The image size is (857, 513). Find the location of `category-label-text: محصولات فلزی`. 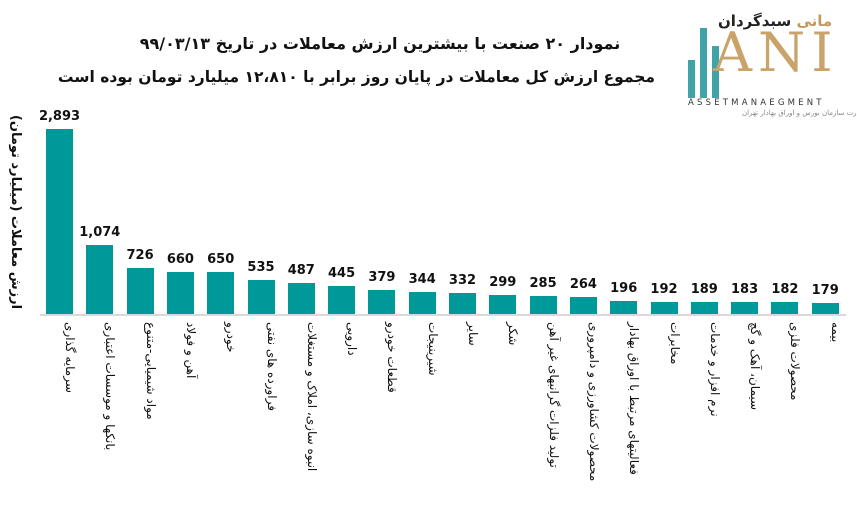

category-label-text: محصولات فلزی is located at coordinates (795, 361).